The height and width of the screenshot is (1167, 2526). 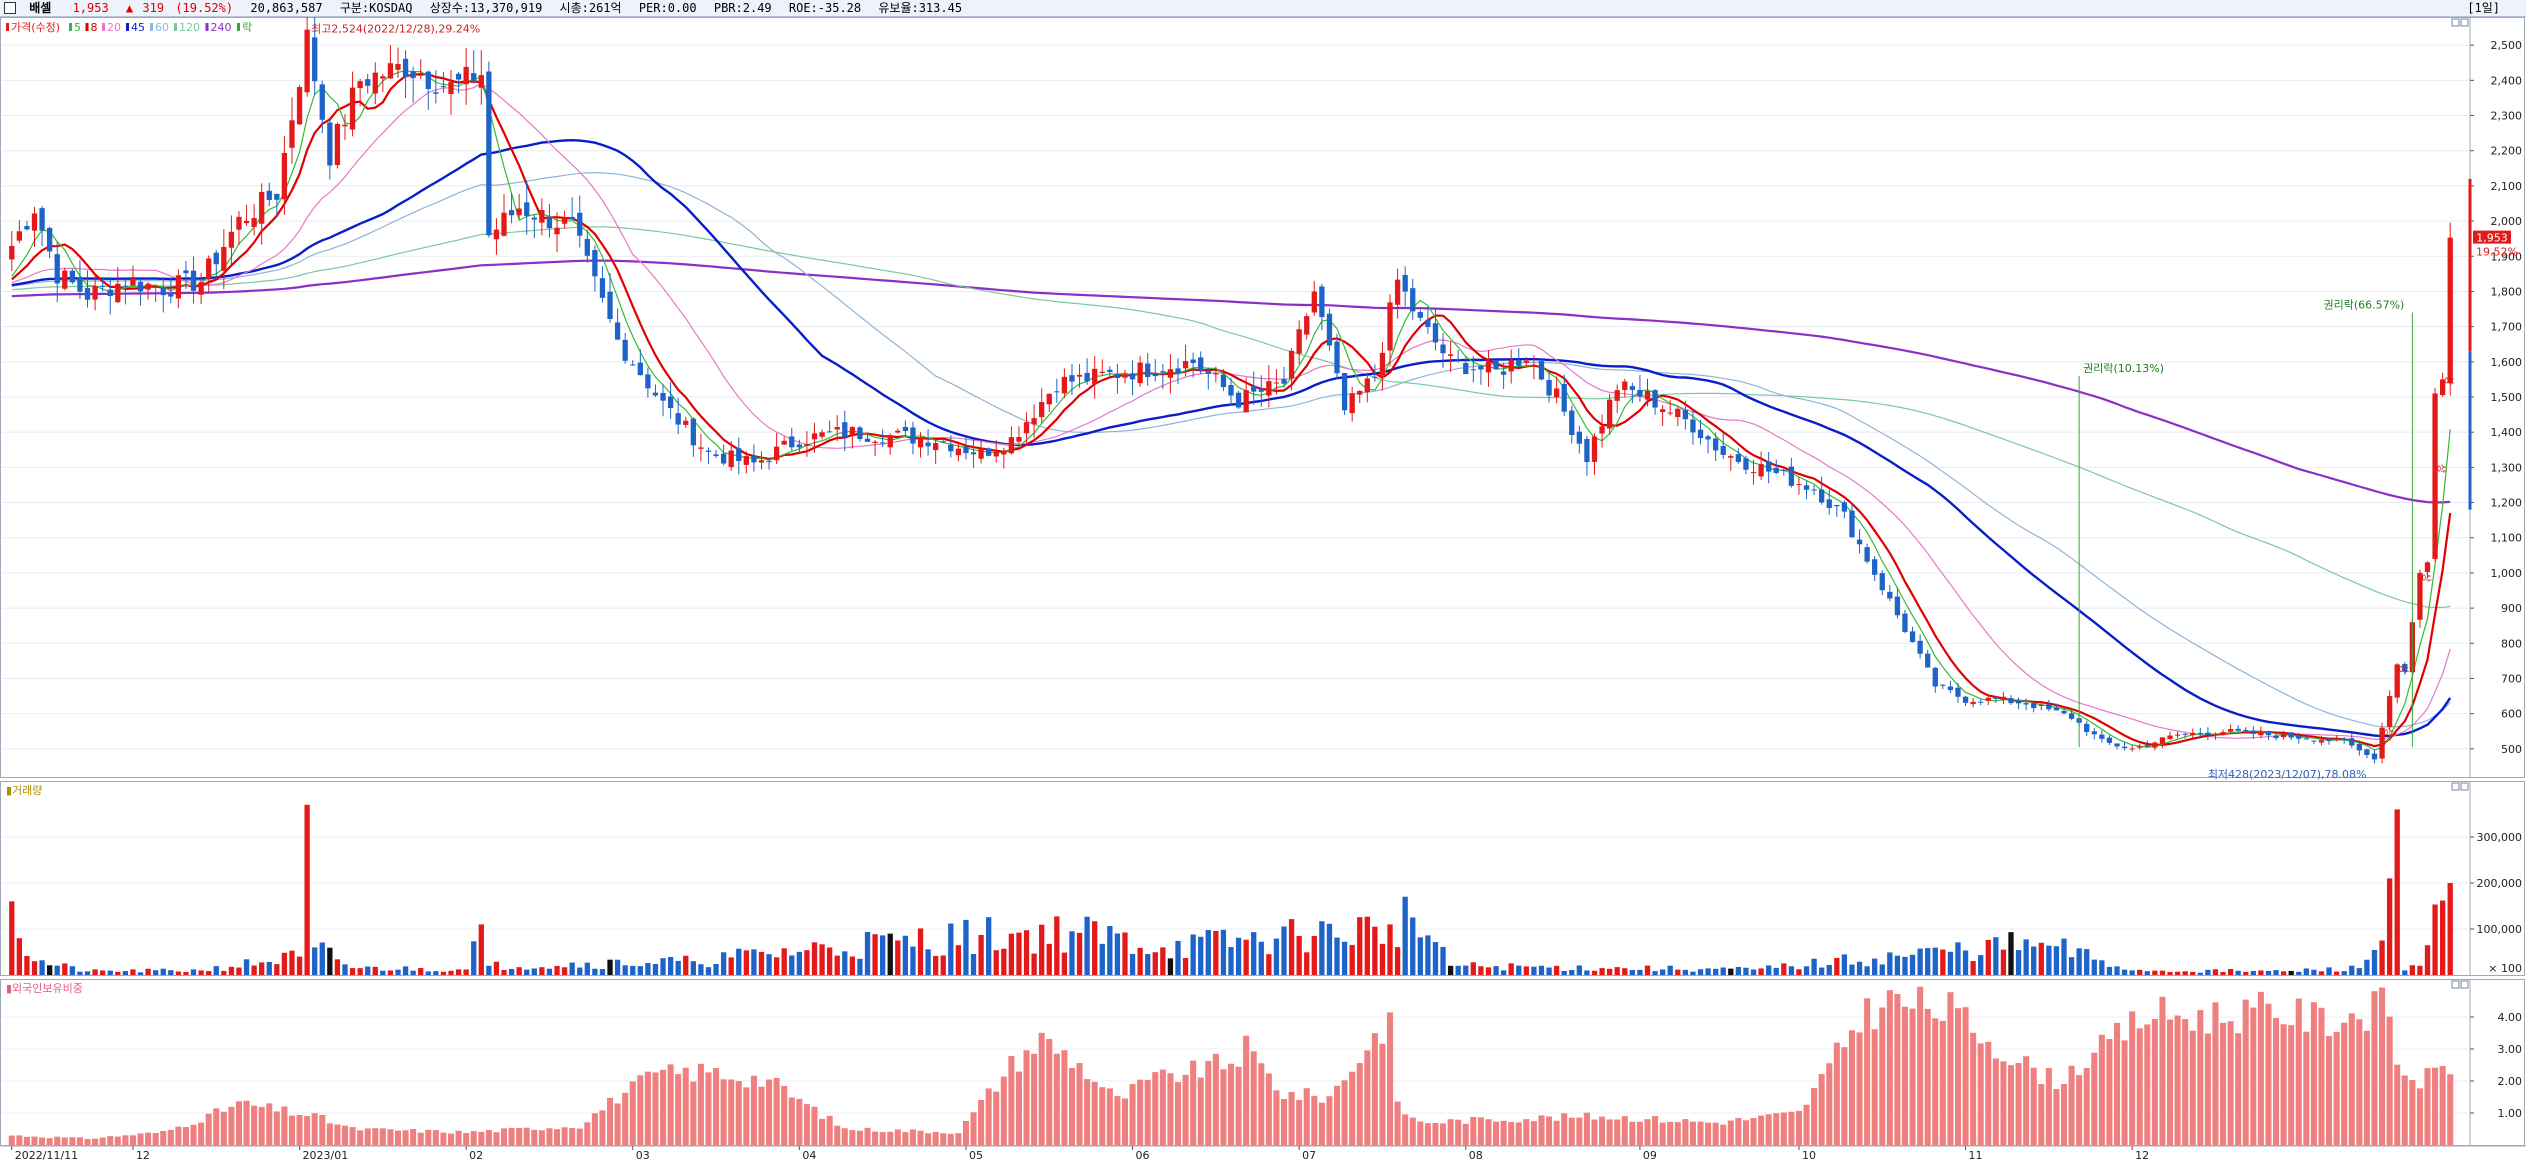 What do you see at coordinates (2464, 786) in the screenshot?
I see `panel-maximize-button` at bounding box center [2464, 786].